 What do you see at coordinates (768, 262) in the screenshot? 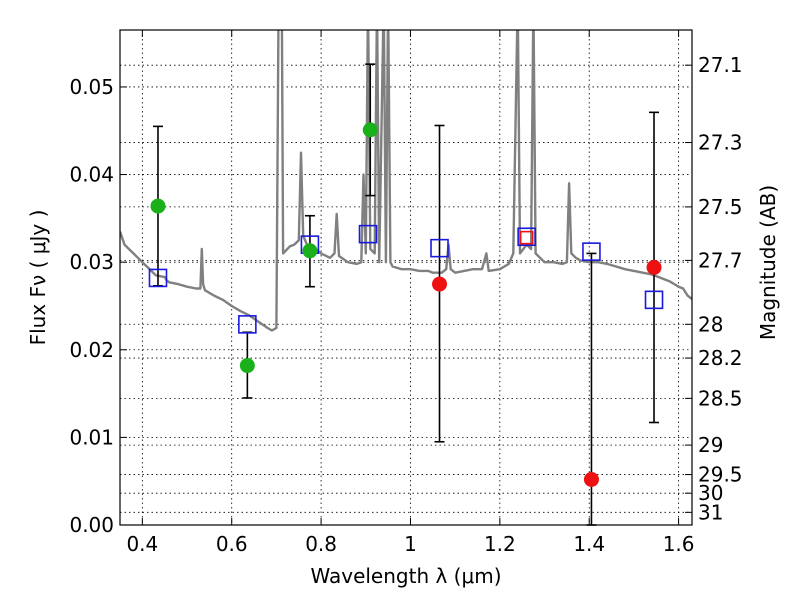
I see `y-axis-right-label: Magnitude (AB)` at bounding box center [768, 262].